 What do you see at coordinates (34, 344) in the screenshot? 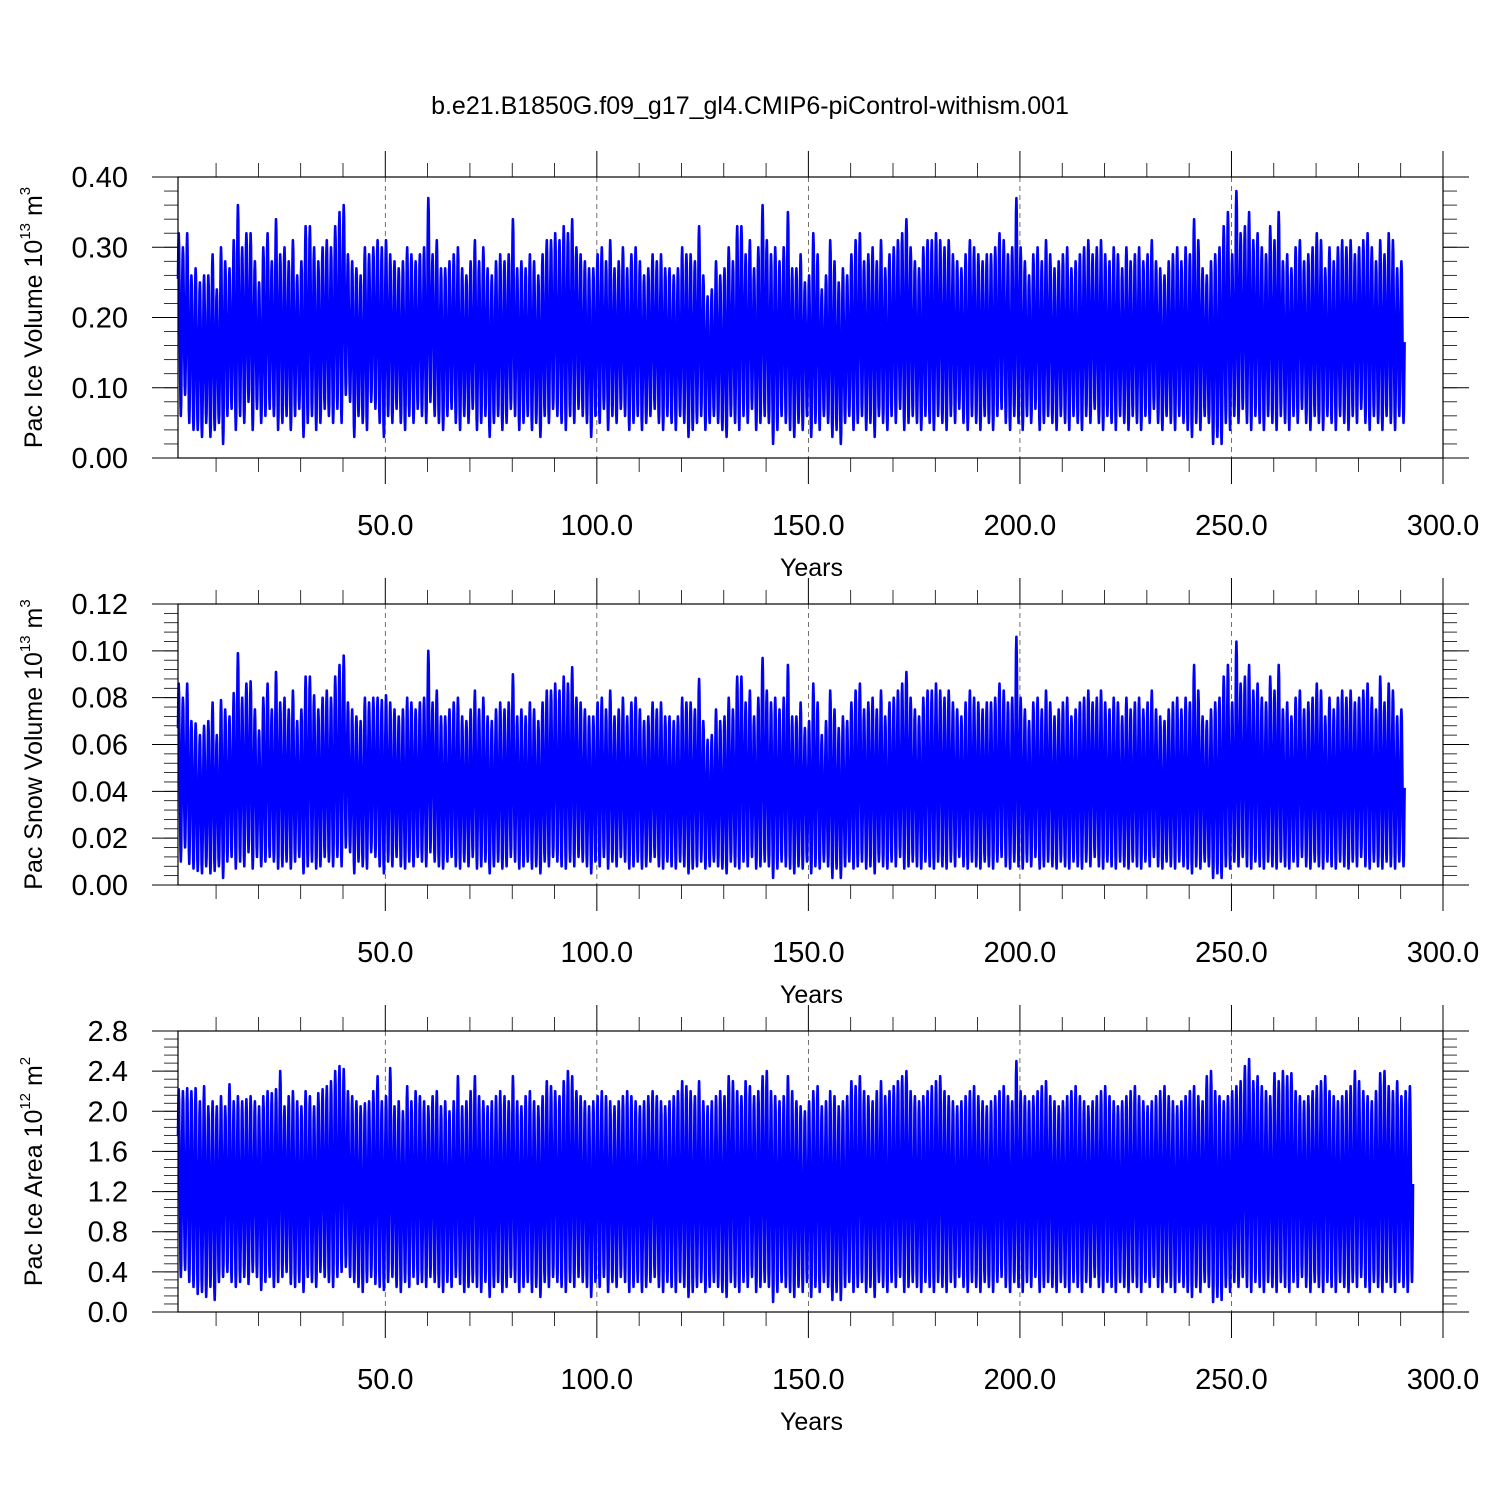
I see `y-axis-label-text: Pac Ice Volume 10` at bounding box center [34, 344].